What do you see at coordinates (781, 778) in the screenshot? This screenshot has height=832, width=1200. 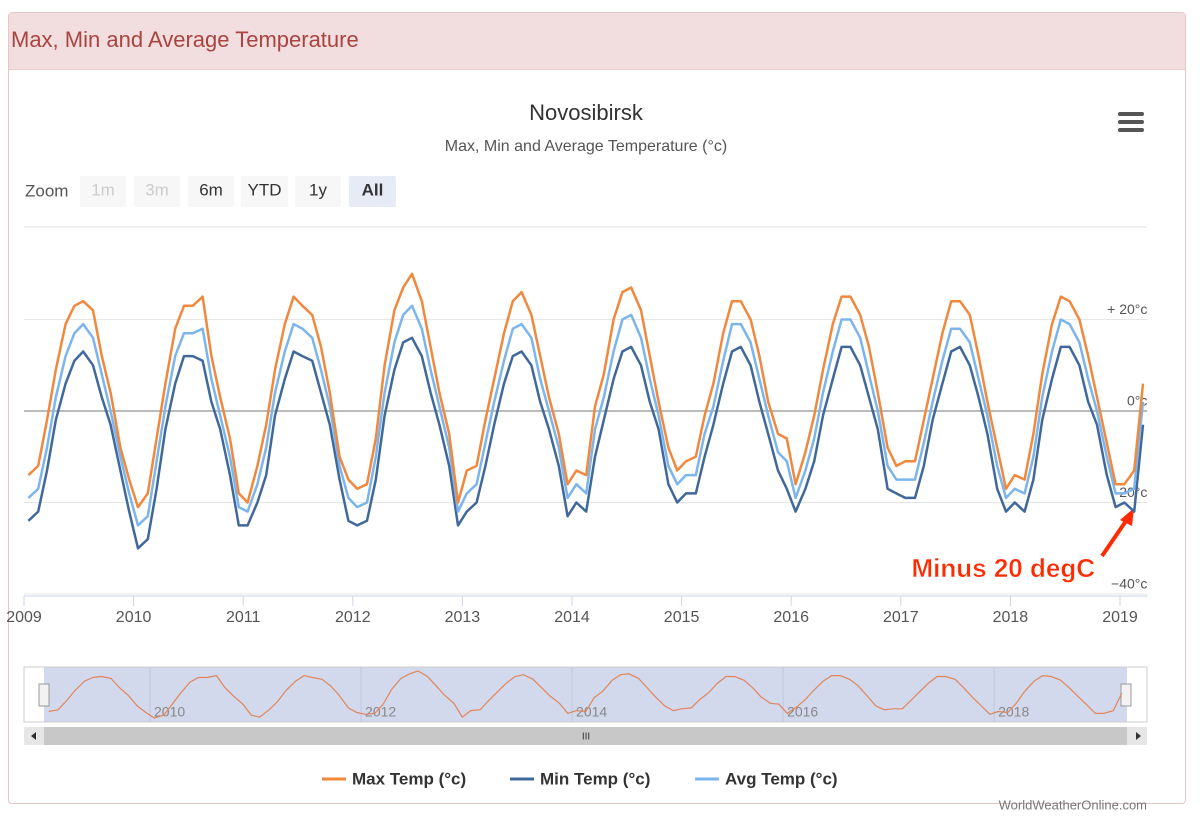 I see `legend-label: Avg Temp (°c)` at bounding box center [781, 778].